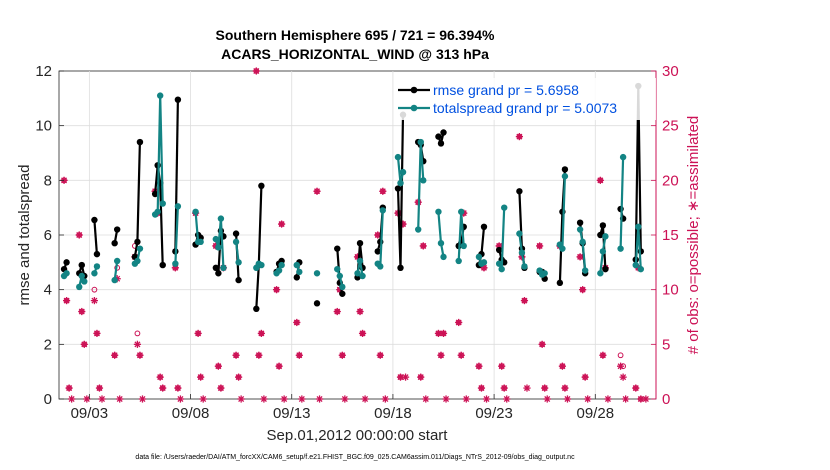  Describe the element at coordinates (525, 108) in the screenshot. I see `legend-label-totalspread: totalspread grand pr = 5.0073` at that location.